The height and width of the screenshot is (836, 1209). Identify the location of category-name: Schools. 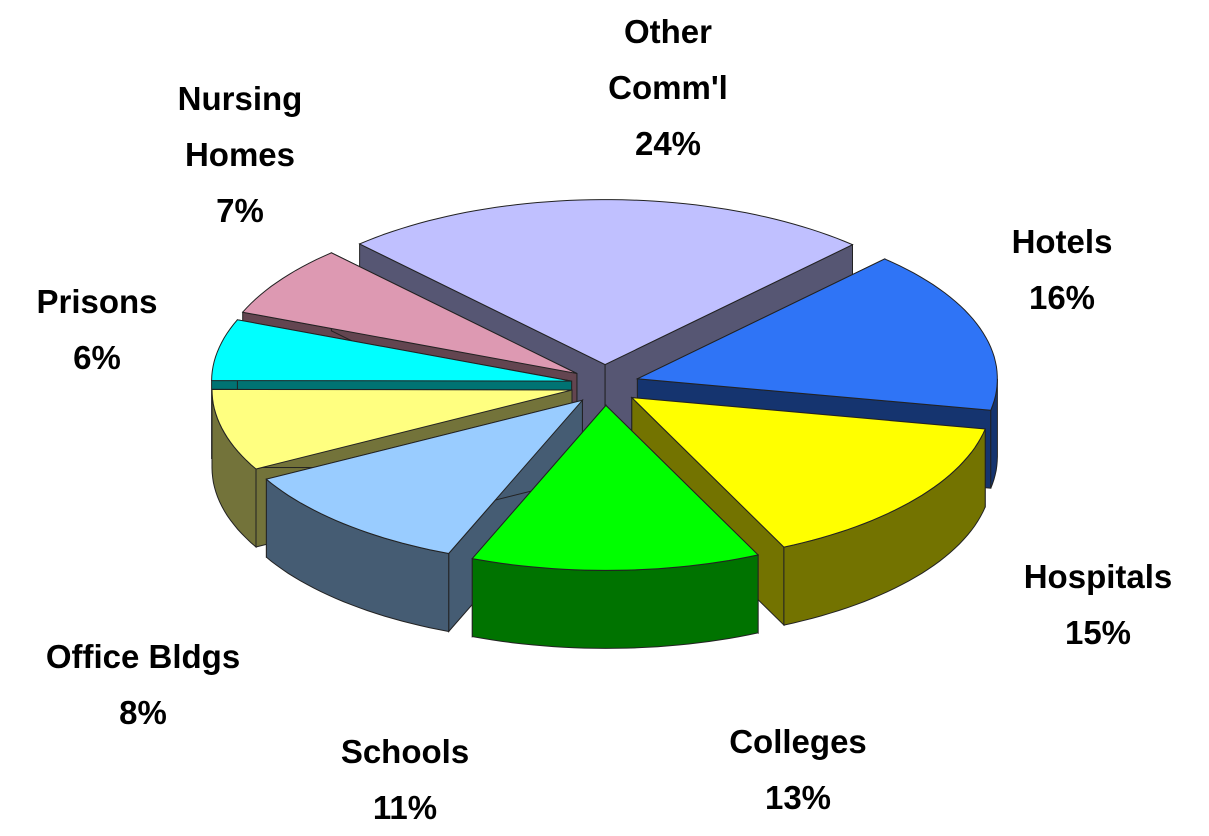
(405, 751).